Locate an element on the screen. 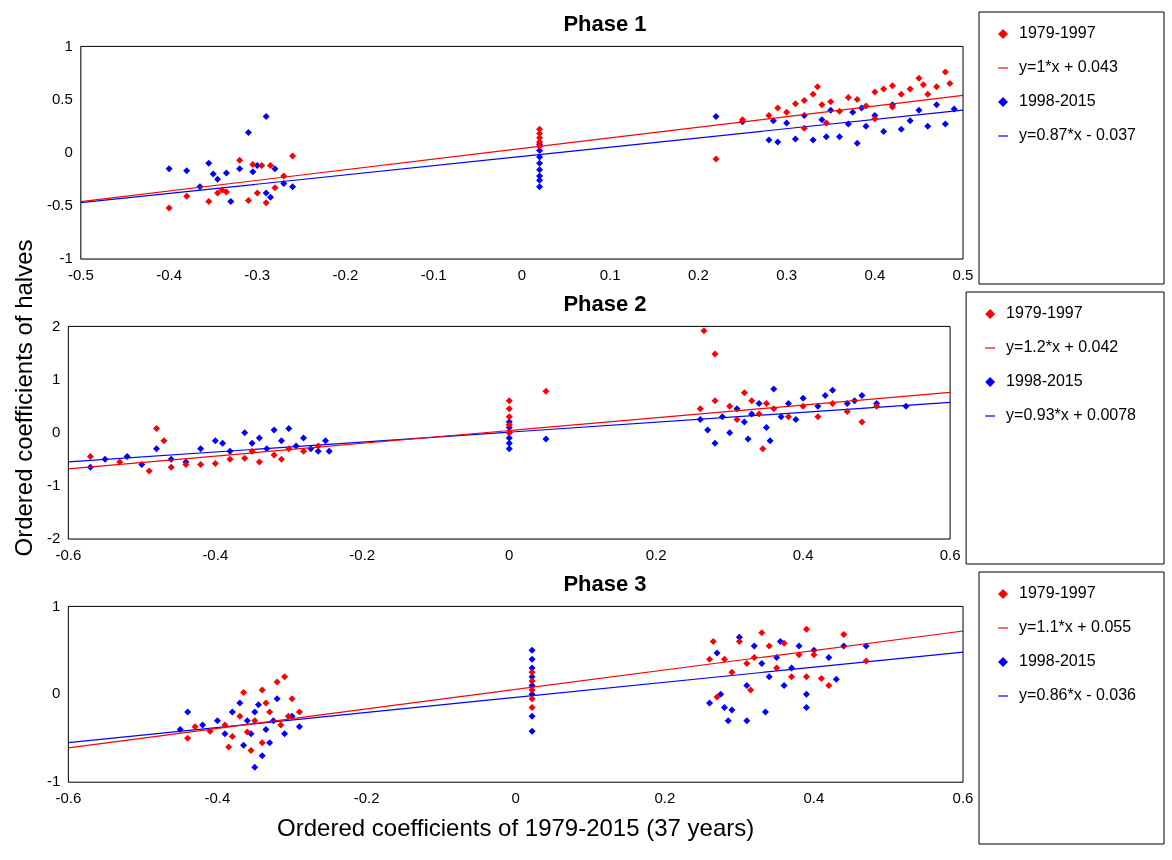 The image size is (1172, 860). x-tick-label: -0.1 is located at coordinates (433, 275).